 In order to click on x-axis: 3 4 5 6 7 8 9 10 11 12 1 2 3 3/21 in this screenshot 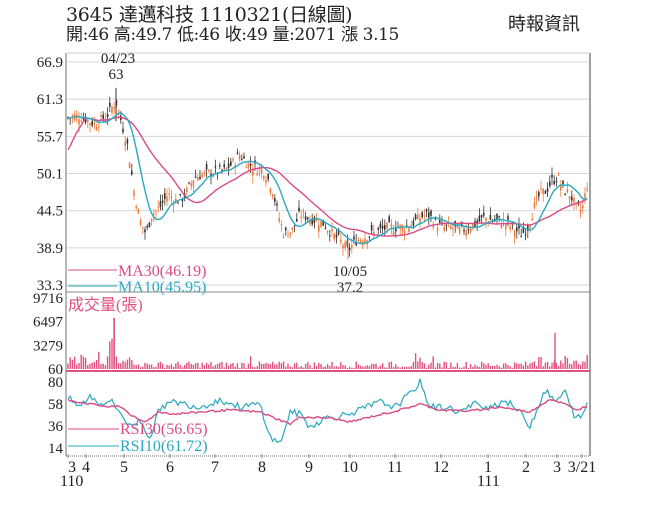, I will do `click(331, 465)`.